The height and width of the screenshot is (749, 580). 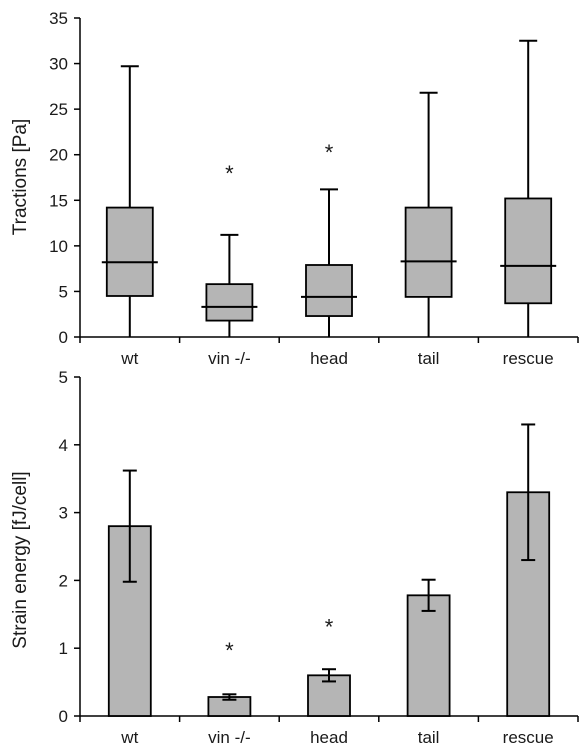 What do you see at coordinates (129, 358) in the screenshot?
I see `tractions-x-tick-label: wt` at bounding box center [129, 358].